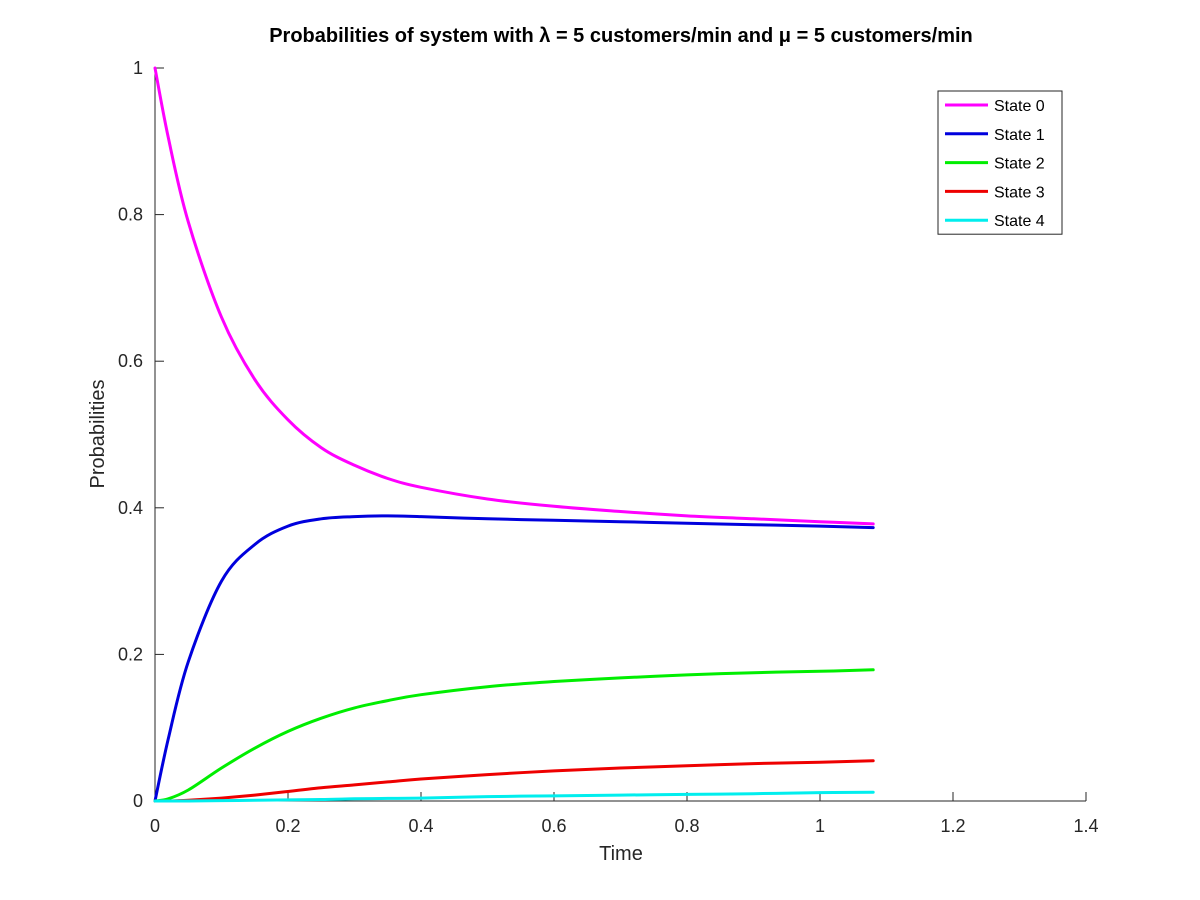 The image size is (1200, 900). What do you see at coordinates (138, 68) in the screenshot?
I see `y-tick-label: 1` at bounding box center [138, 68].